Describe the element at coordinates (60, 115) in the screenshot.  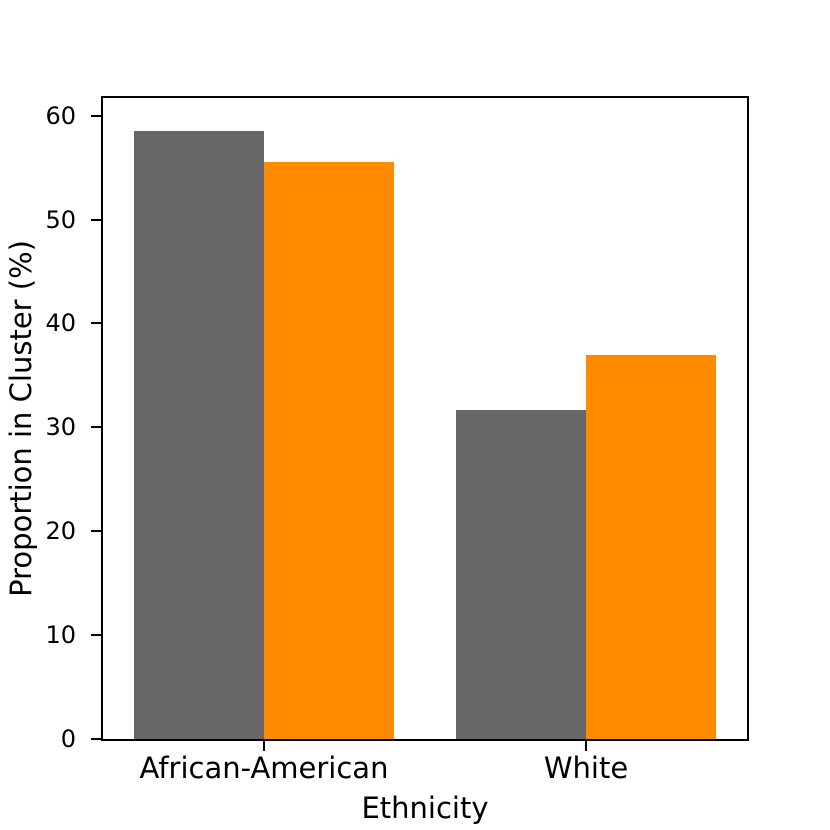
I see `y-tick-label-60: 60` at that location.